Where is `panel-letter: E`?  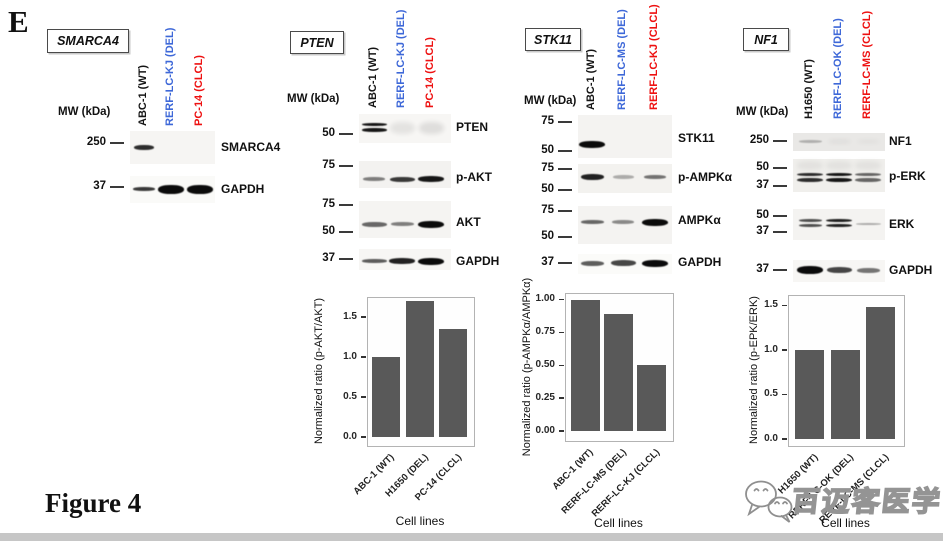
panel-letter: E is located at coordinates (18, 21).